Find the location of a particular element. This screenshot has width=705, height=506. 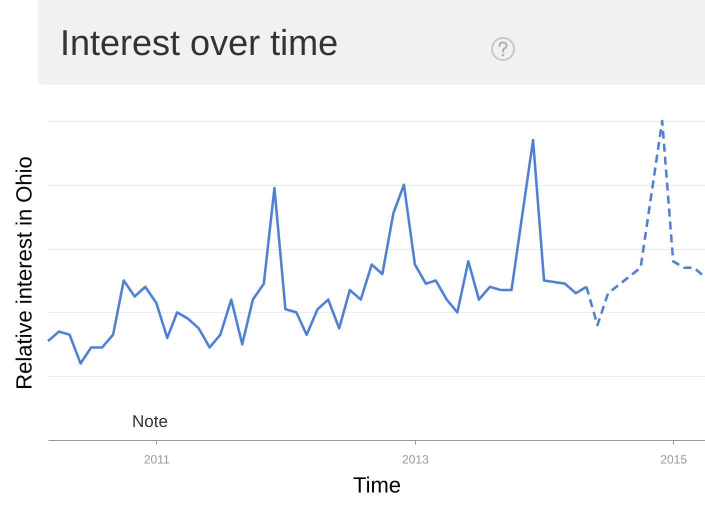

y-axis-title: Relative interest in Ohio is located at coordinates (24, 273).